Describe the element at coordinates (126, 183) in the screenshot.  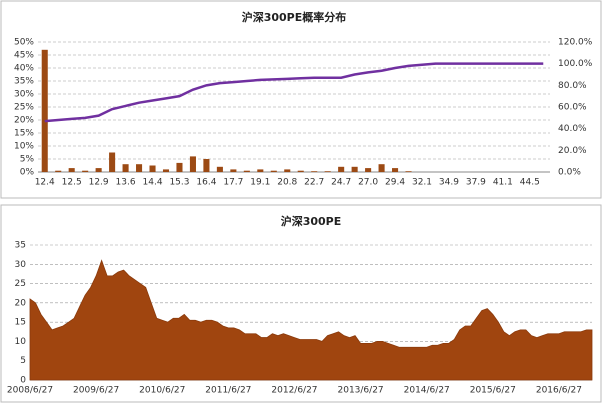
I see `x-tick-label: 13.6` at that location.